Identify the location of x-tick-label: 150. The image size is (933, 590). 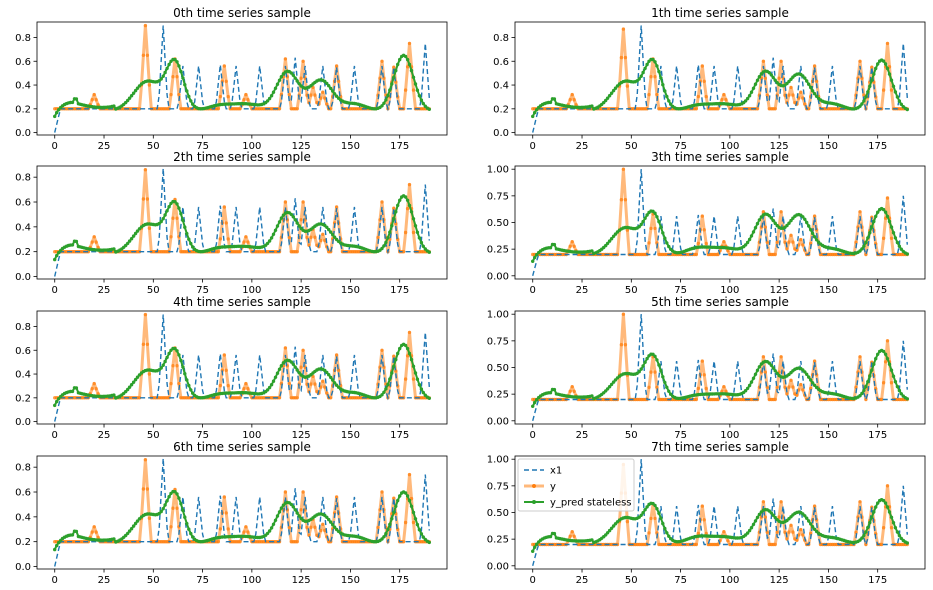
(828, 435).